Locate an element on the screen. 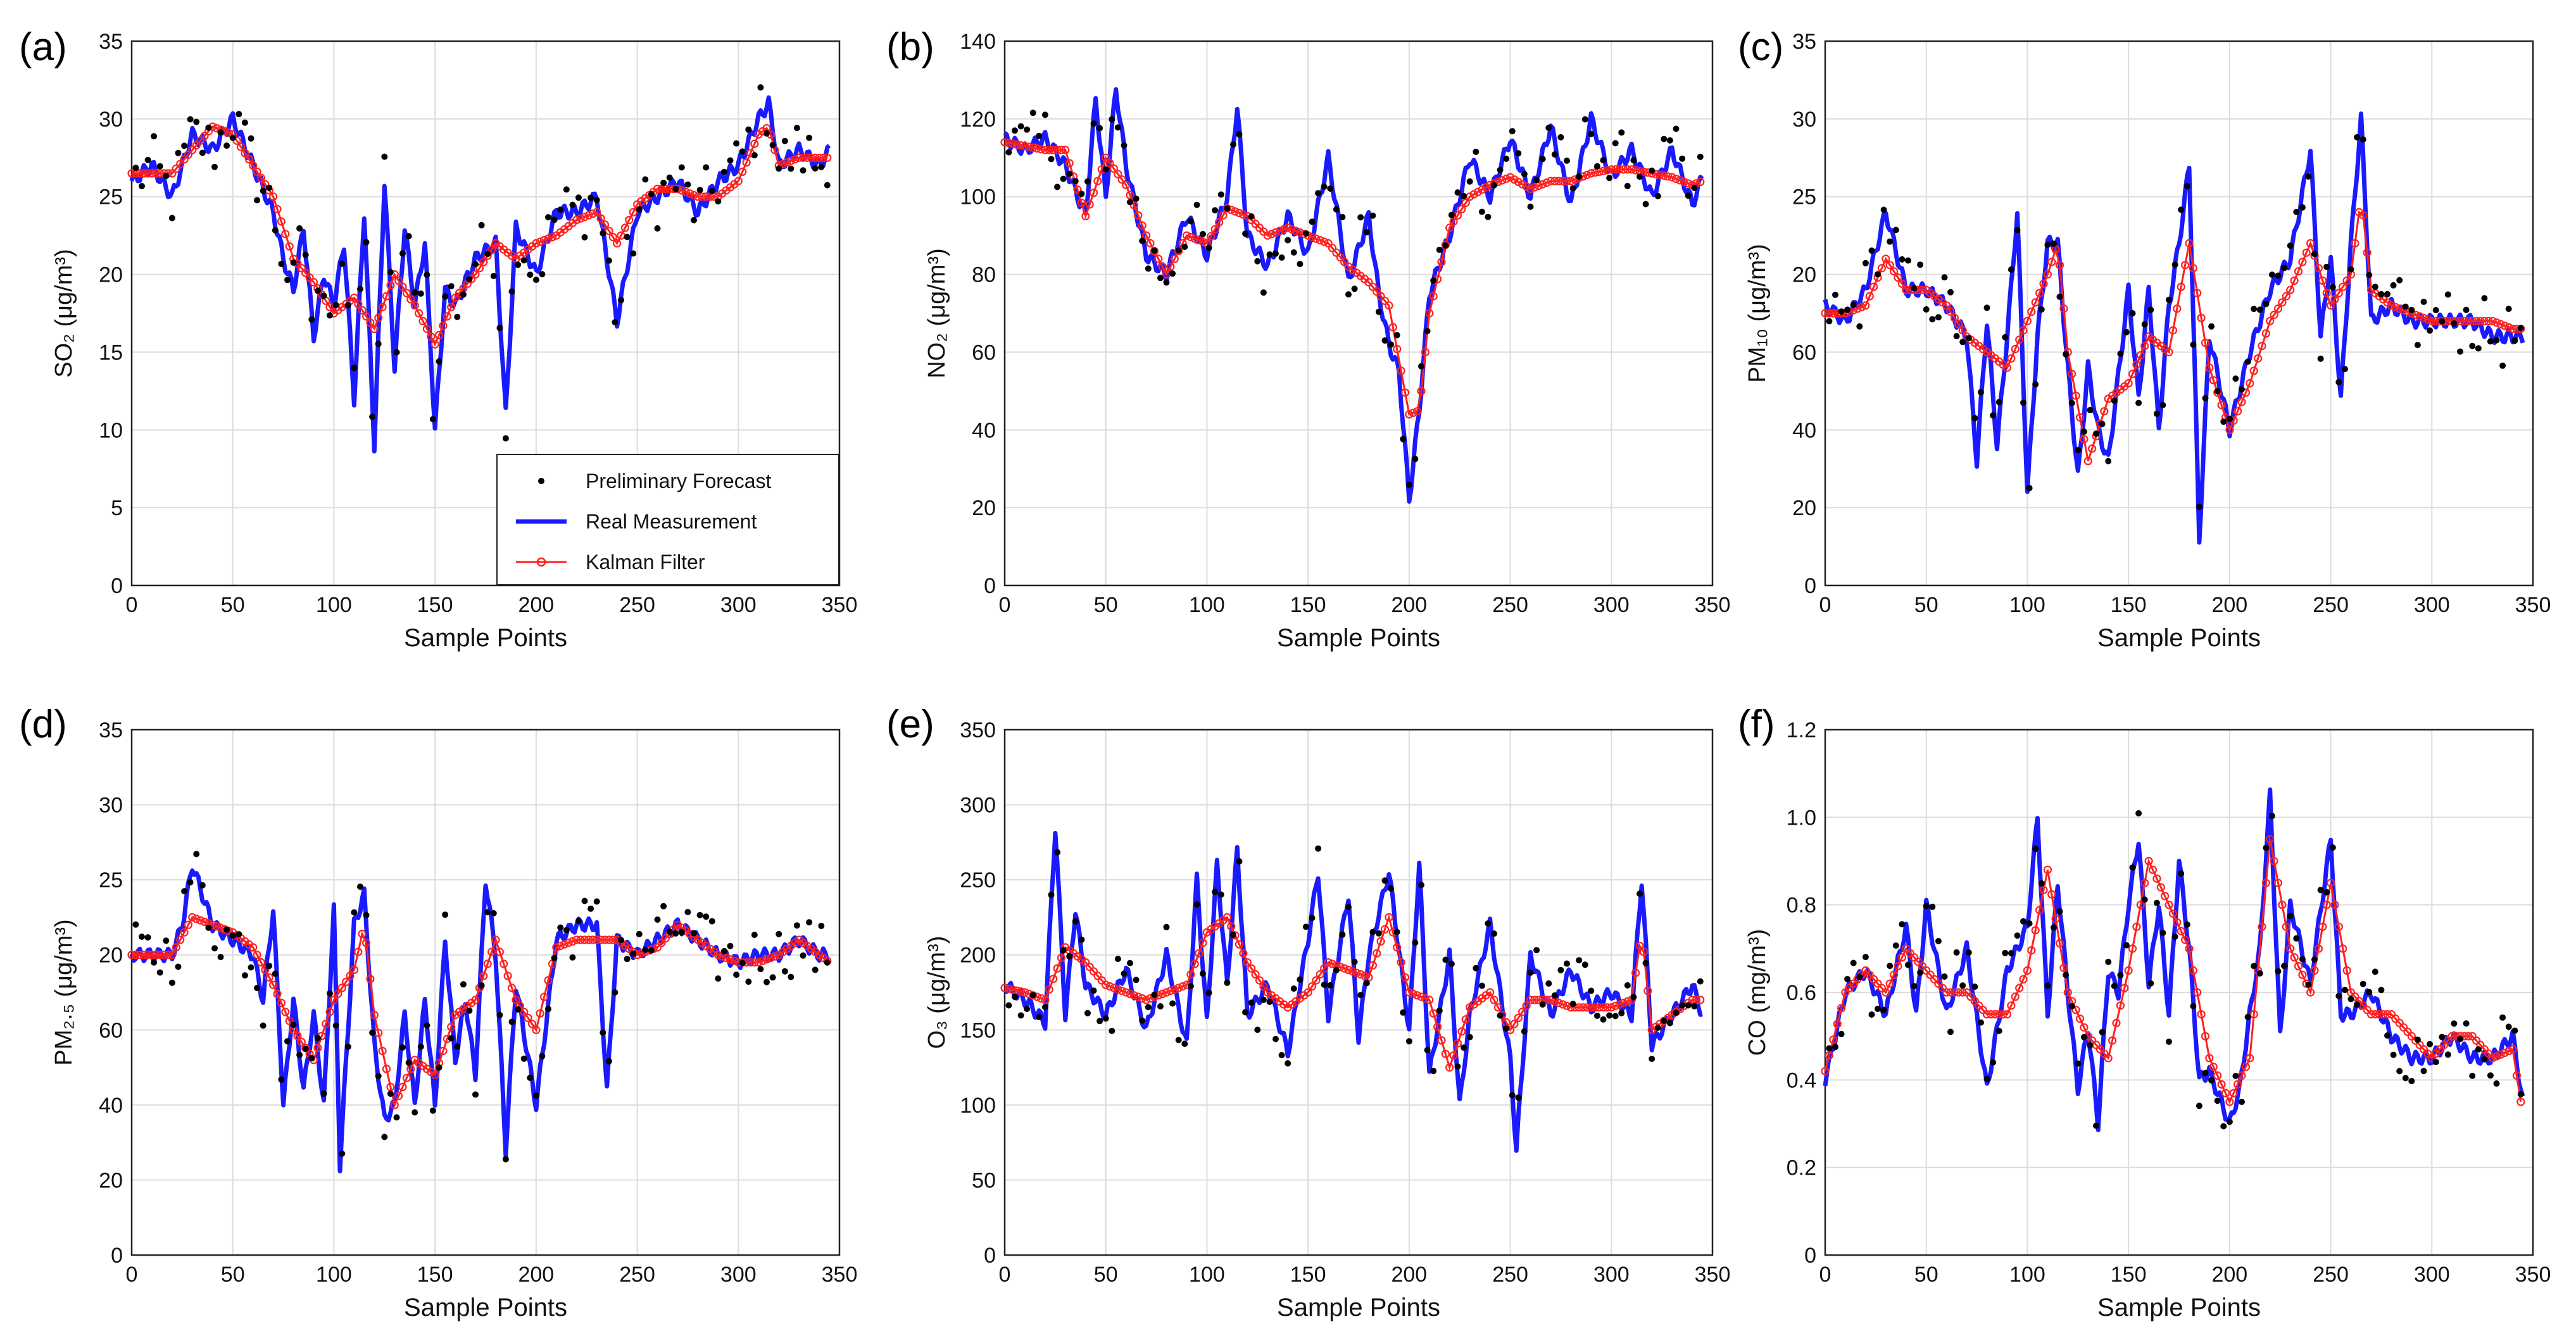 Image resolution: width=2576 pixels, height=1331 pixels. legend-forecast-label: Preliminary Forecast is located at coordinates (679, 481).